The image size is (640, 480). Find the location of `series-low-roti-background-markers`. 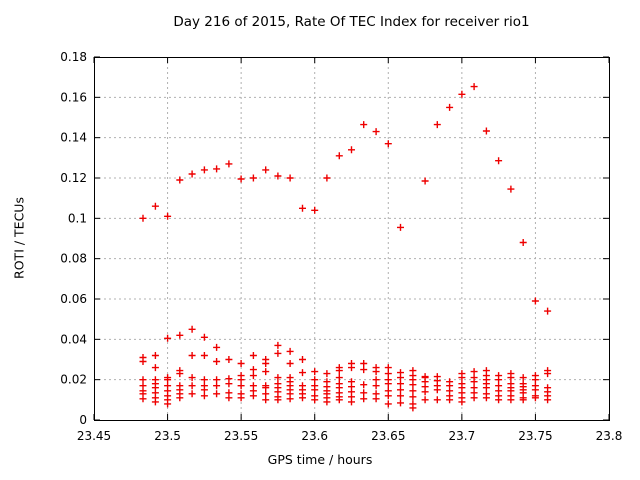

series-low-roti-background-markers is located at coordinates (345, 368).